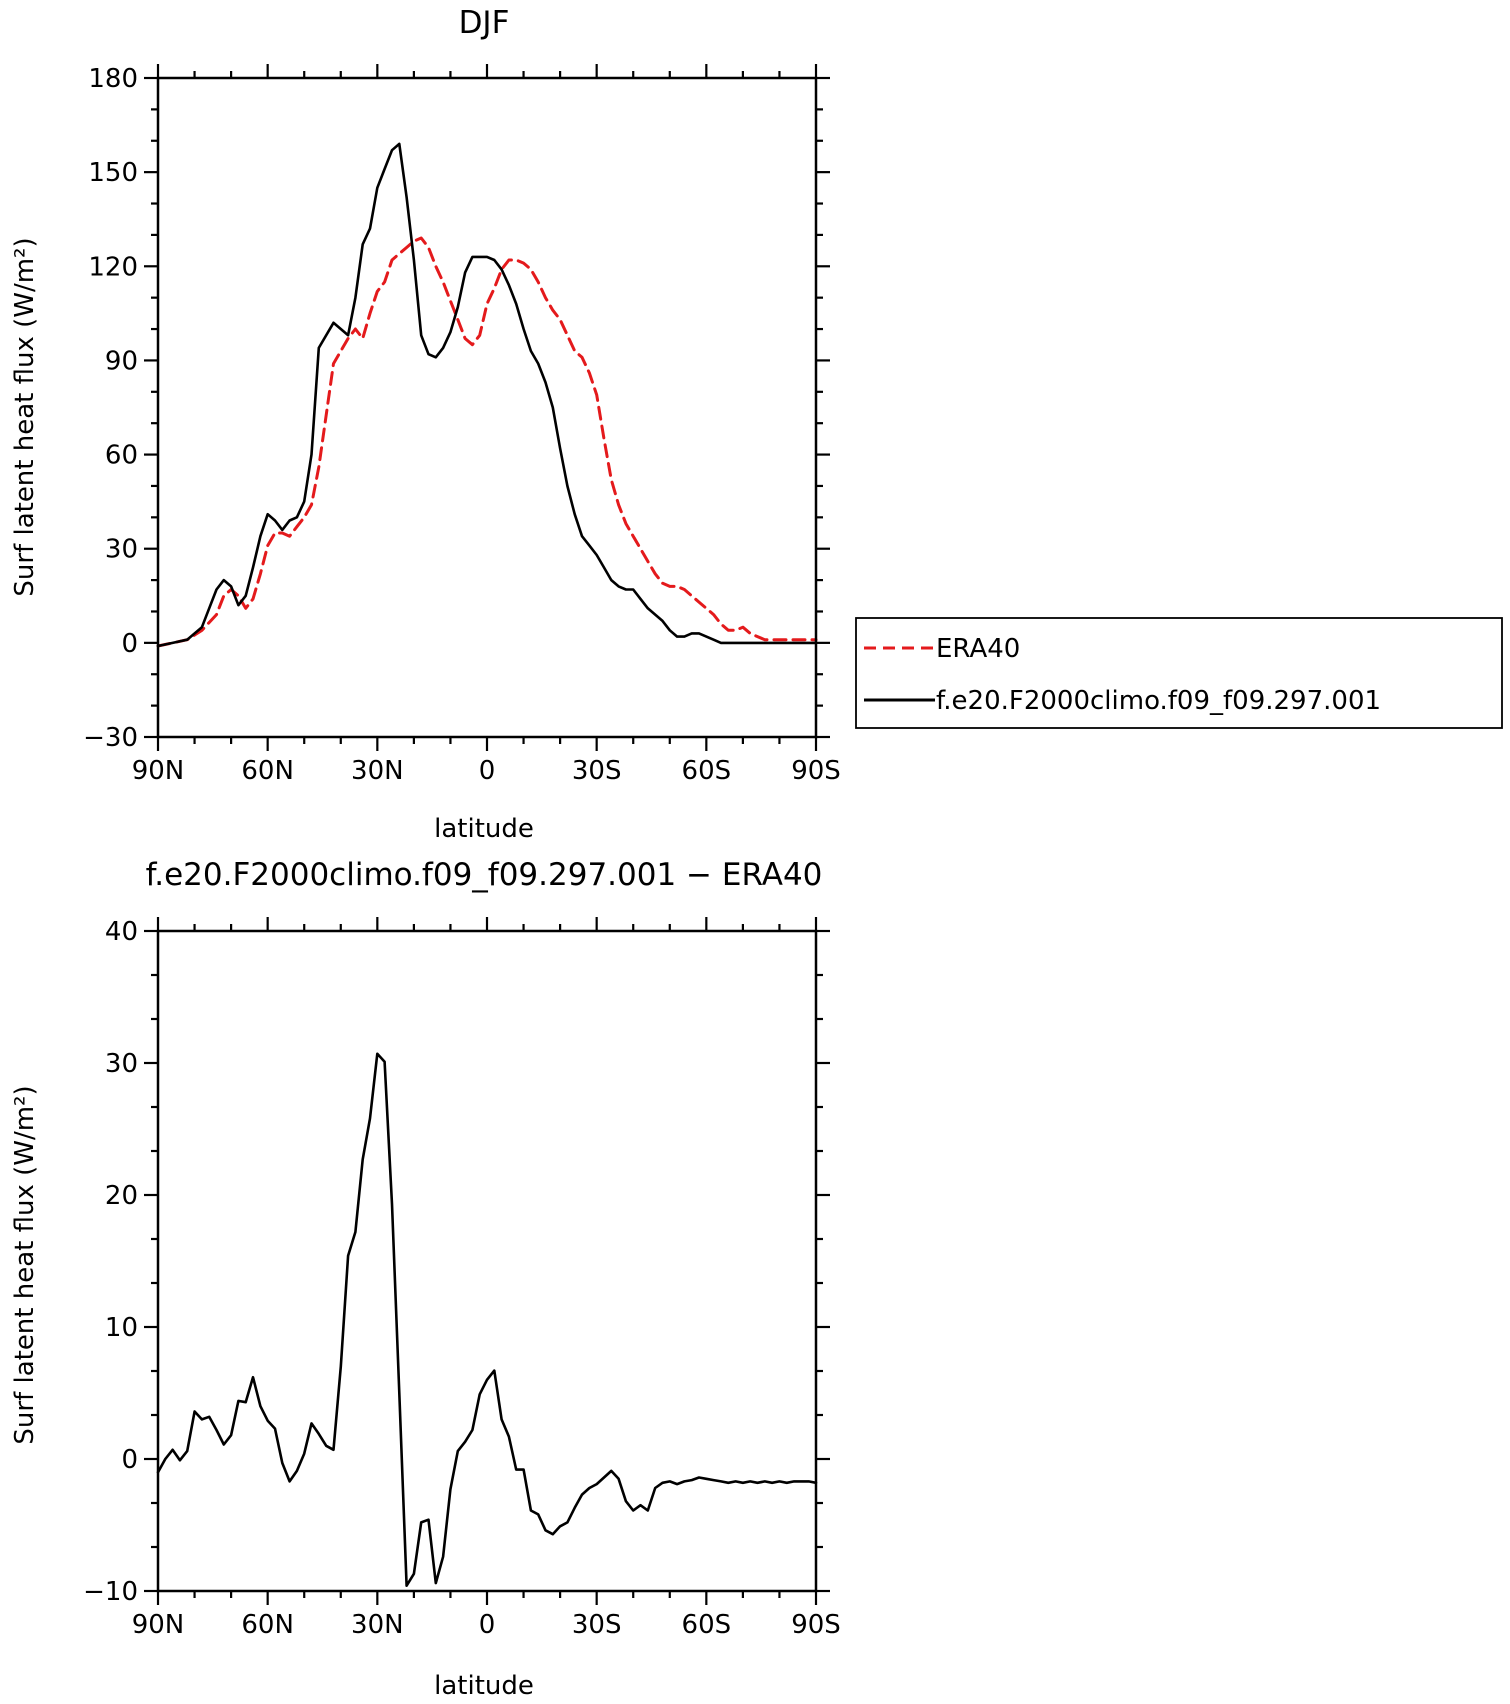 The height and width of the screenshot is (1704, 1510). Describe the element at coordinates (113, 267) in the screenshot. I see `y-tick-label: 120` at that location.